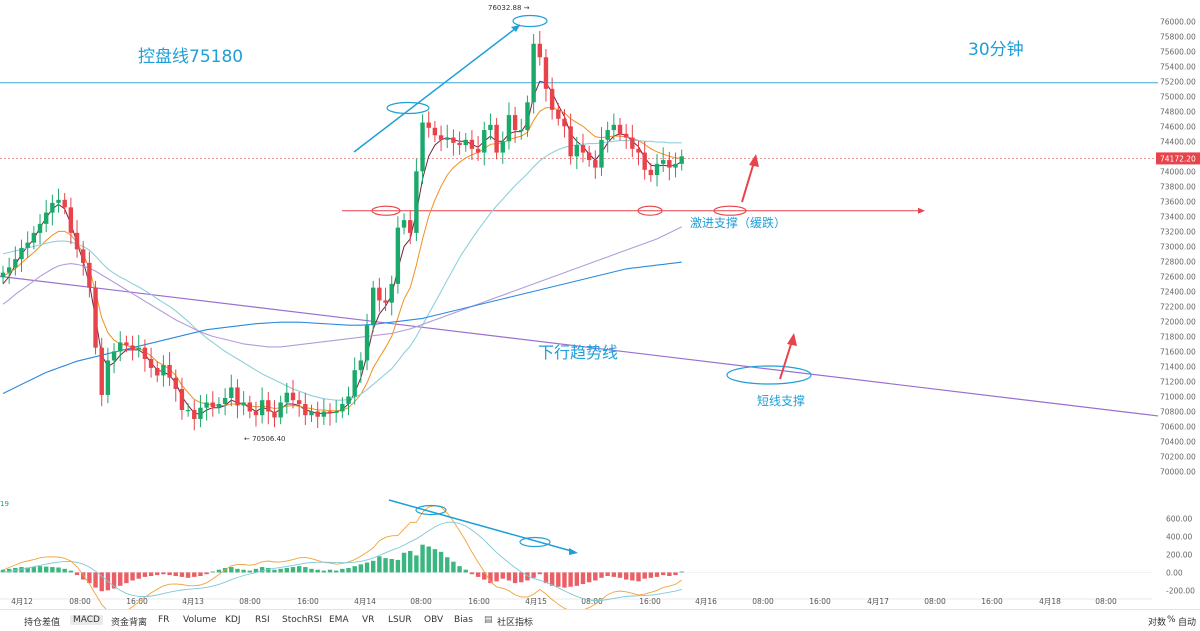 The width and height of the screenshot is (1200, 631). Describe the element at coordinates (1178, 158) in the screenshot. I see `current-price-label: 74172.20` at that location.